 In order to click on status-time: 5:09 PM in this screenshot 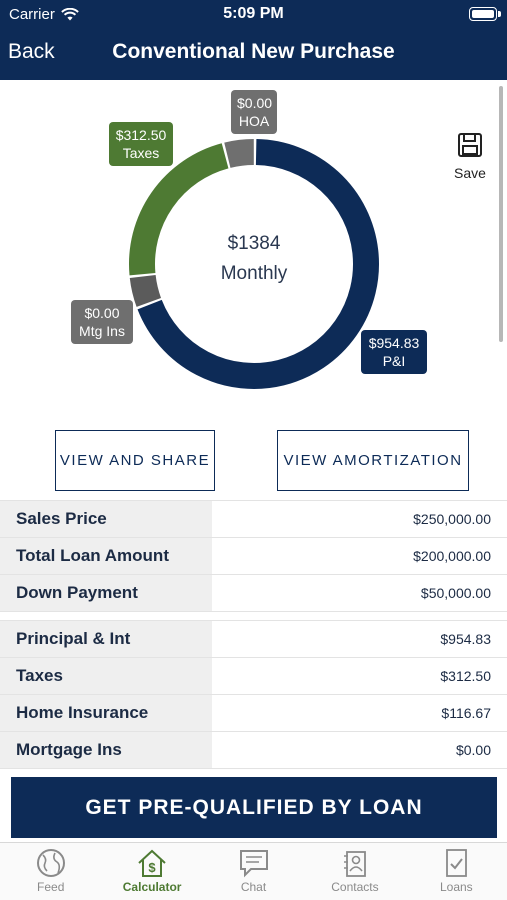, I will do `click(253, 13)`.